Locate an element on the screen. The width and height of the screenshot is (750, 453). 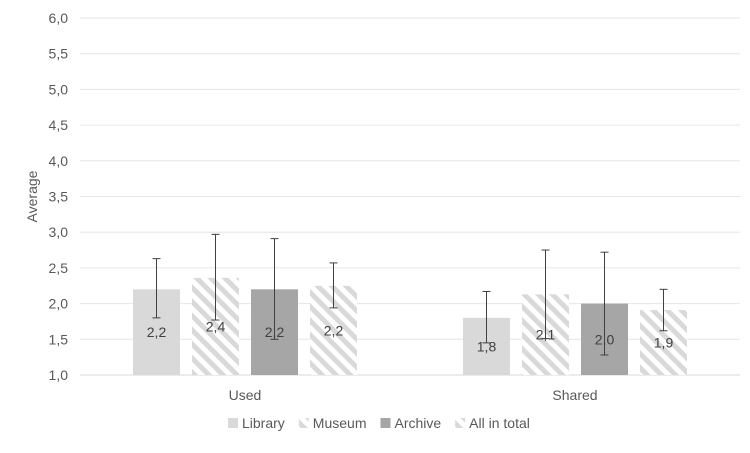
y-axis-ticks: 1,0 1,5 2,0 2,5 3,0 3,5 4,0 4,5 5,0 5,5 6,0 is located at coordinates (59, 196).